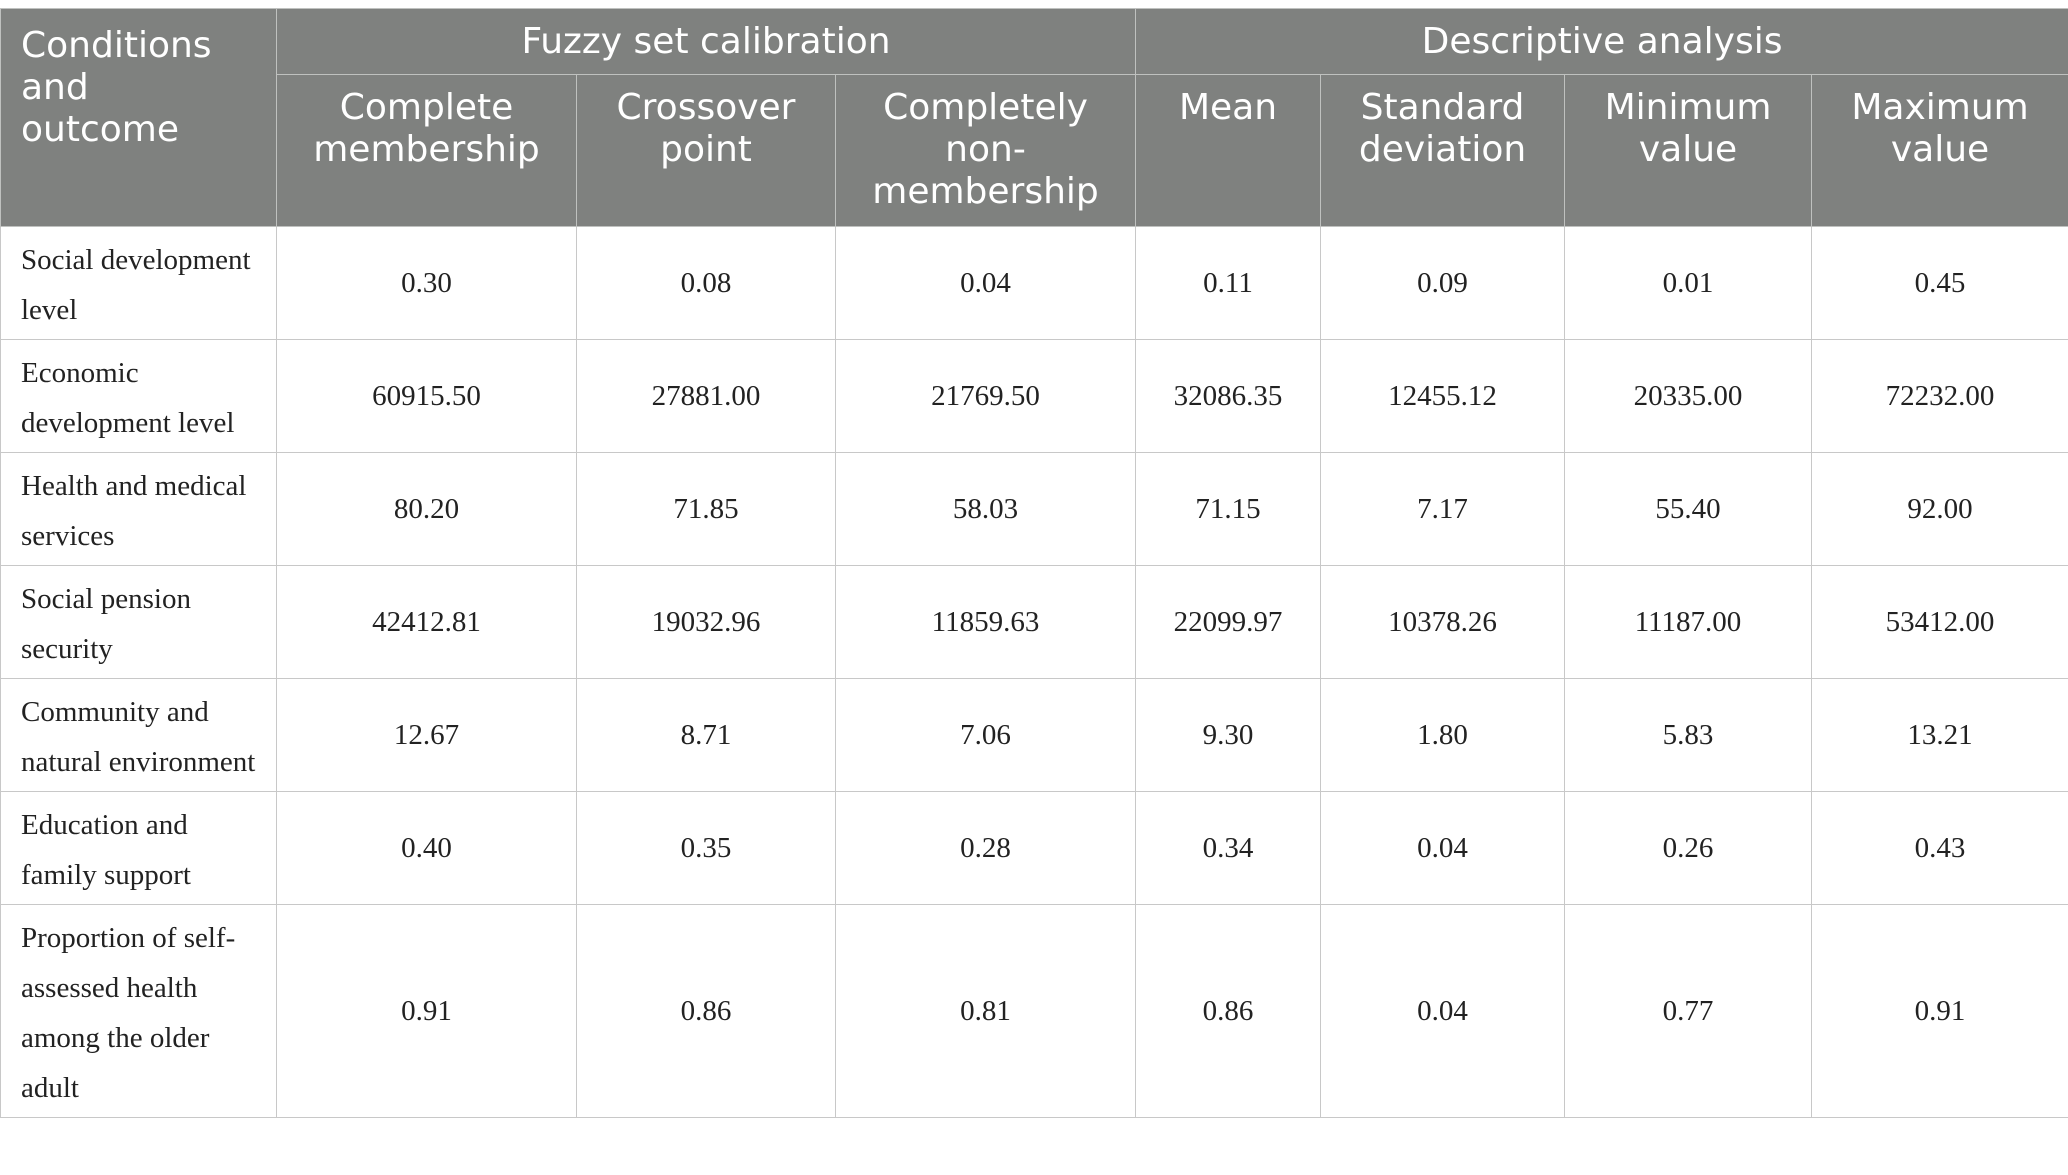  I want to click on cell-standard-deviation: 7.17, so click(1443, 509).